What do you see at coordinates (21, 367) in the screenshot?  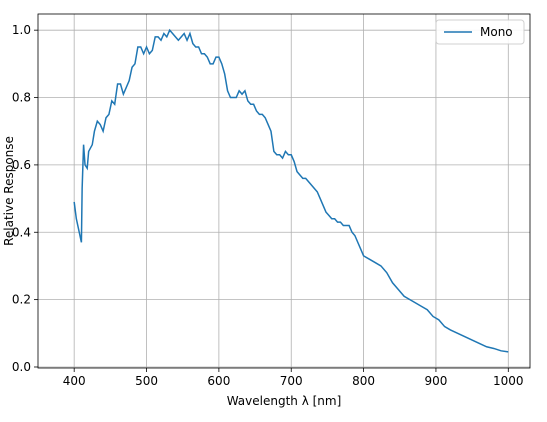 I see `y-tick-label: 0.0` at bounding box center [21, 367].